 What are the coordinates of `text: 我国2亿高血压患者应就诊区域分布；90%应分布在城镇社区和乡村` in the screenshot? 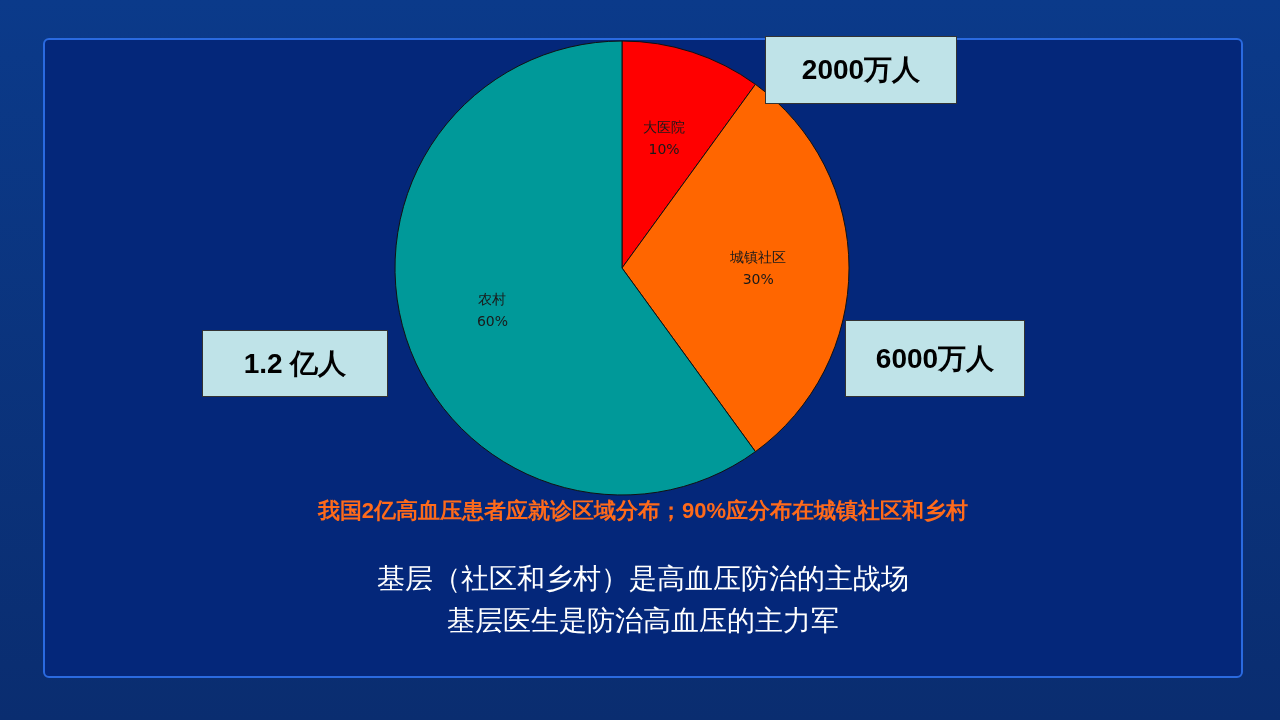 It's located at (643, 511).